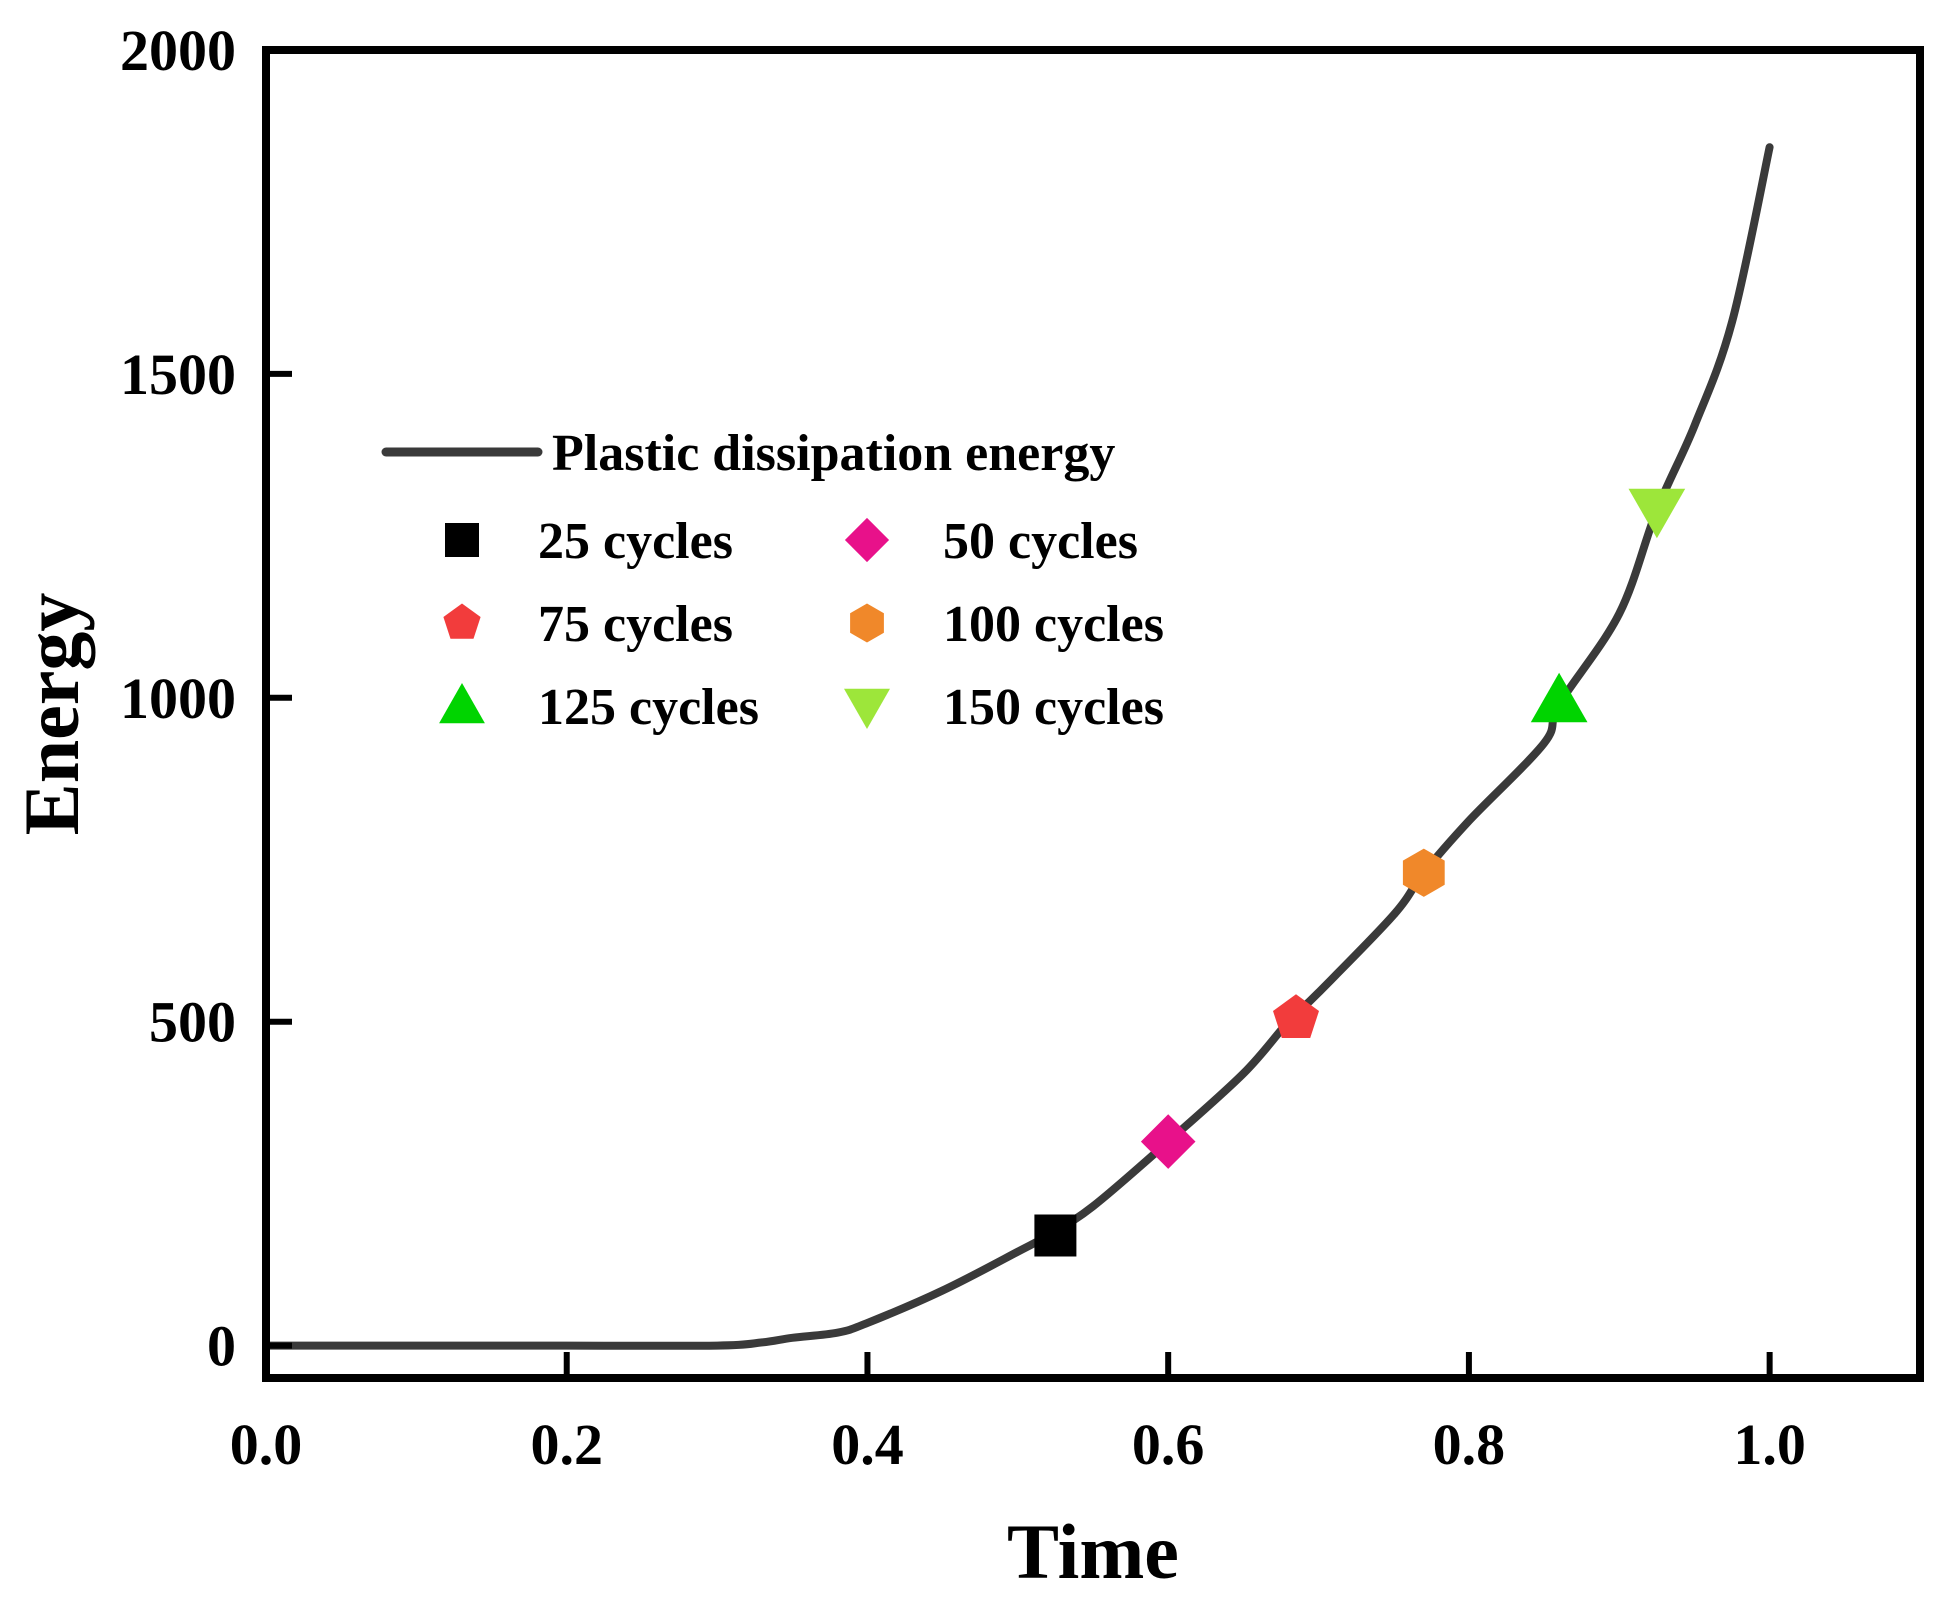 Image resolution: width=1948 pixels, height=1606 pixels. Describe the element at coordinates (462, 621) in the screenshot. I see `legend-swatch-75-cycles` at that location.